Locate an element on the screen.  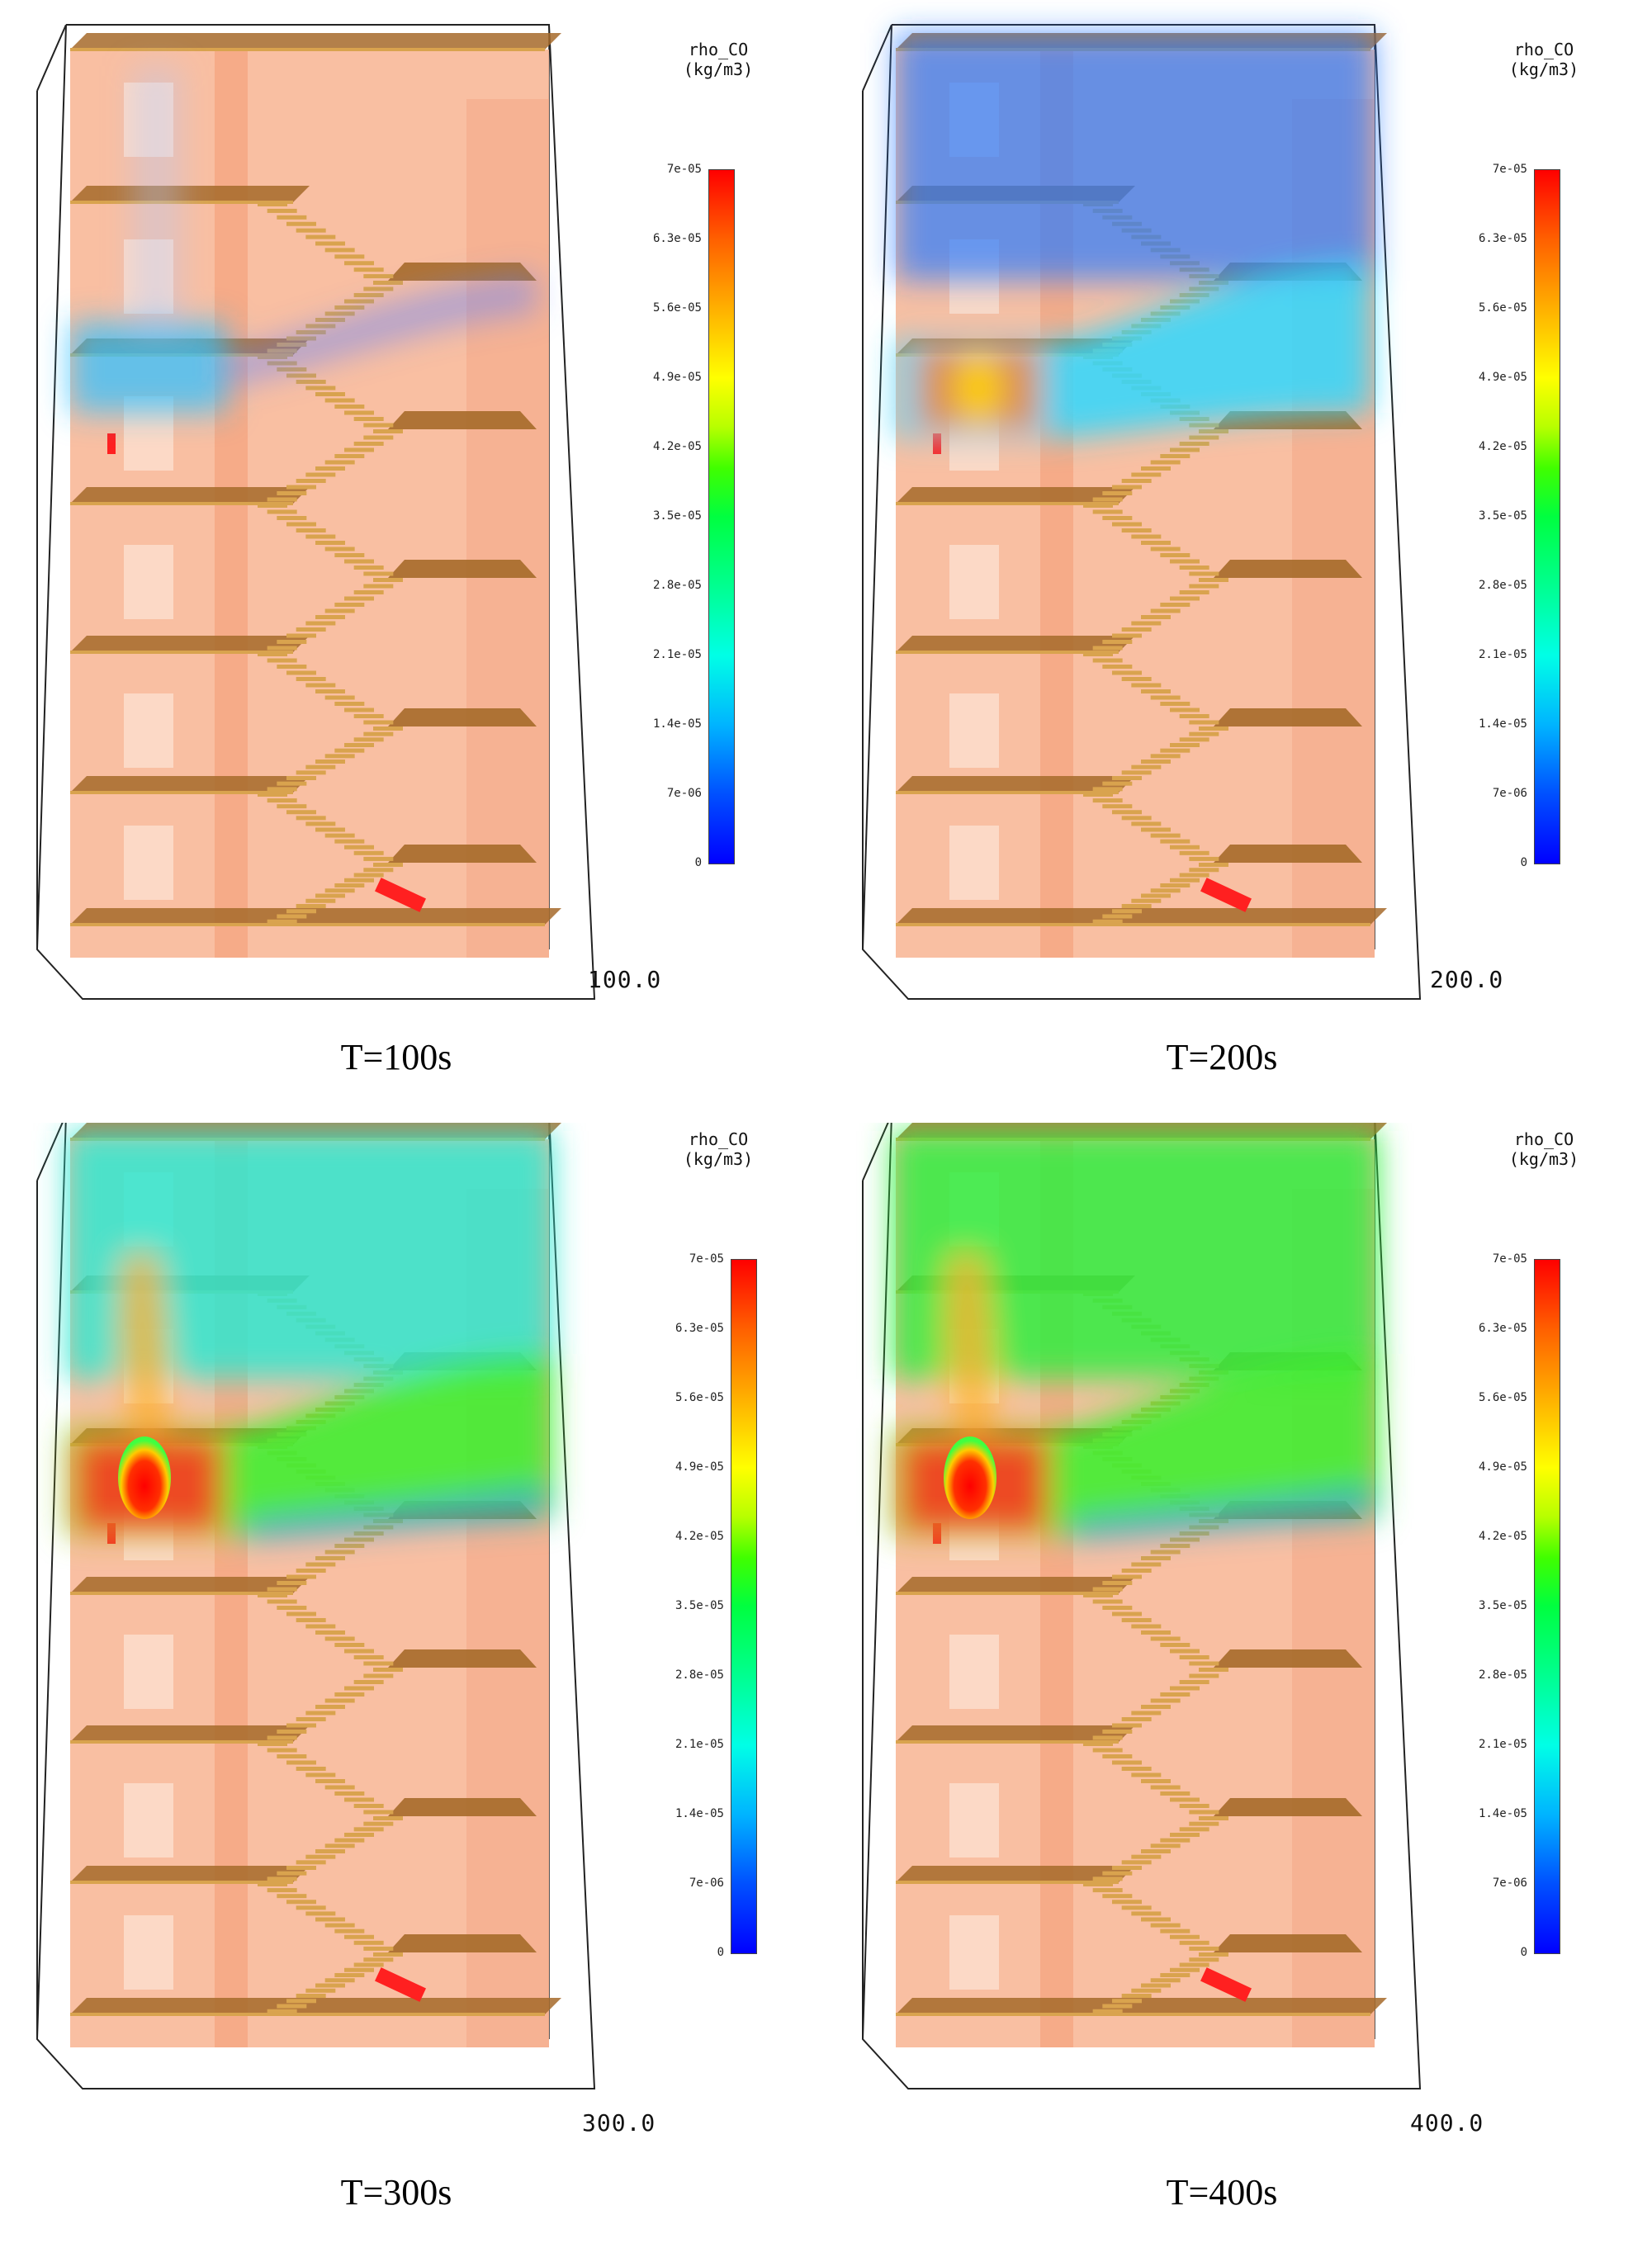
stairwell-scene is located at coordinates (1141, 512).